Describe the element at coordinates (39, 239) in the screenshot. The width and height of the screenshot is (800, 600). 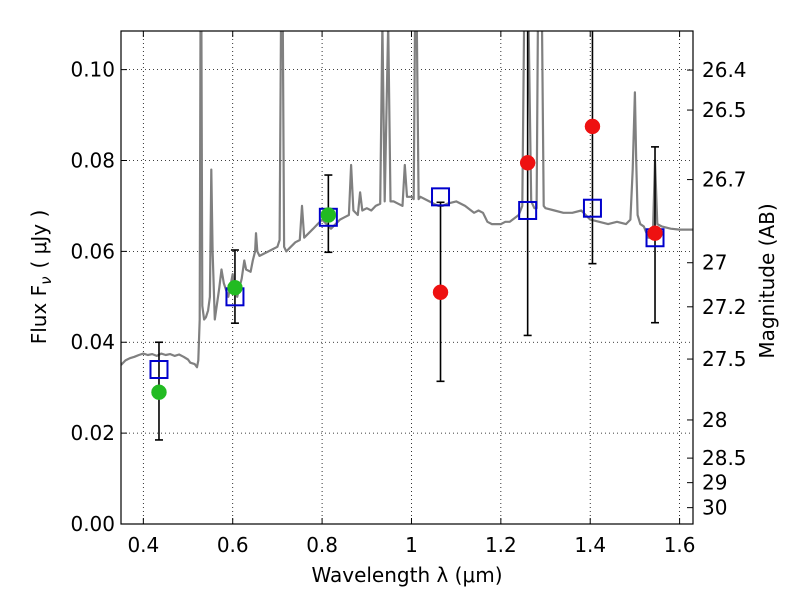
I see `y-axis-label-unit: ( μJy )` at that location.